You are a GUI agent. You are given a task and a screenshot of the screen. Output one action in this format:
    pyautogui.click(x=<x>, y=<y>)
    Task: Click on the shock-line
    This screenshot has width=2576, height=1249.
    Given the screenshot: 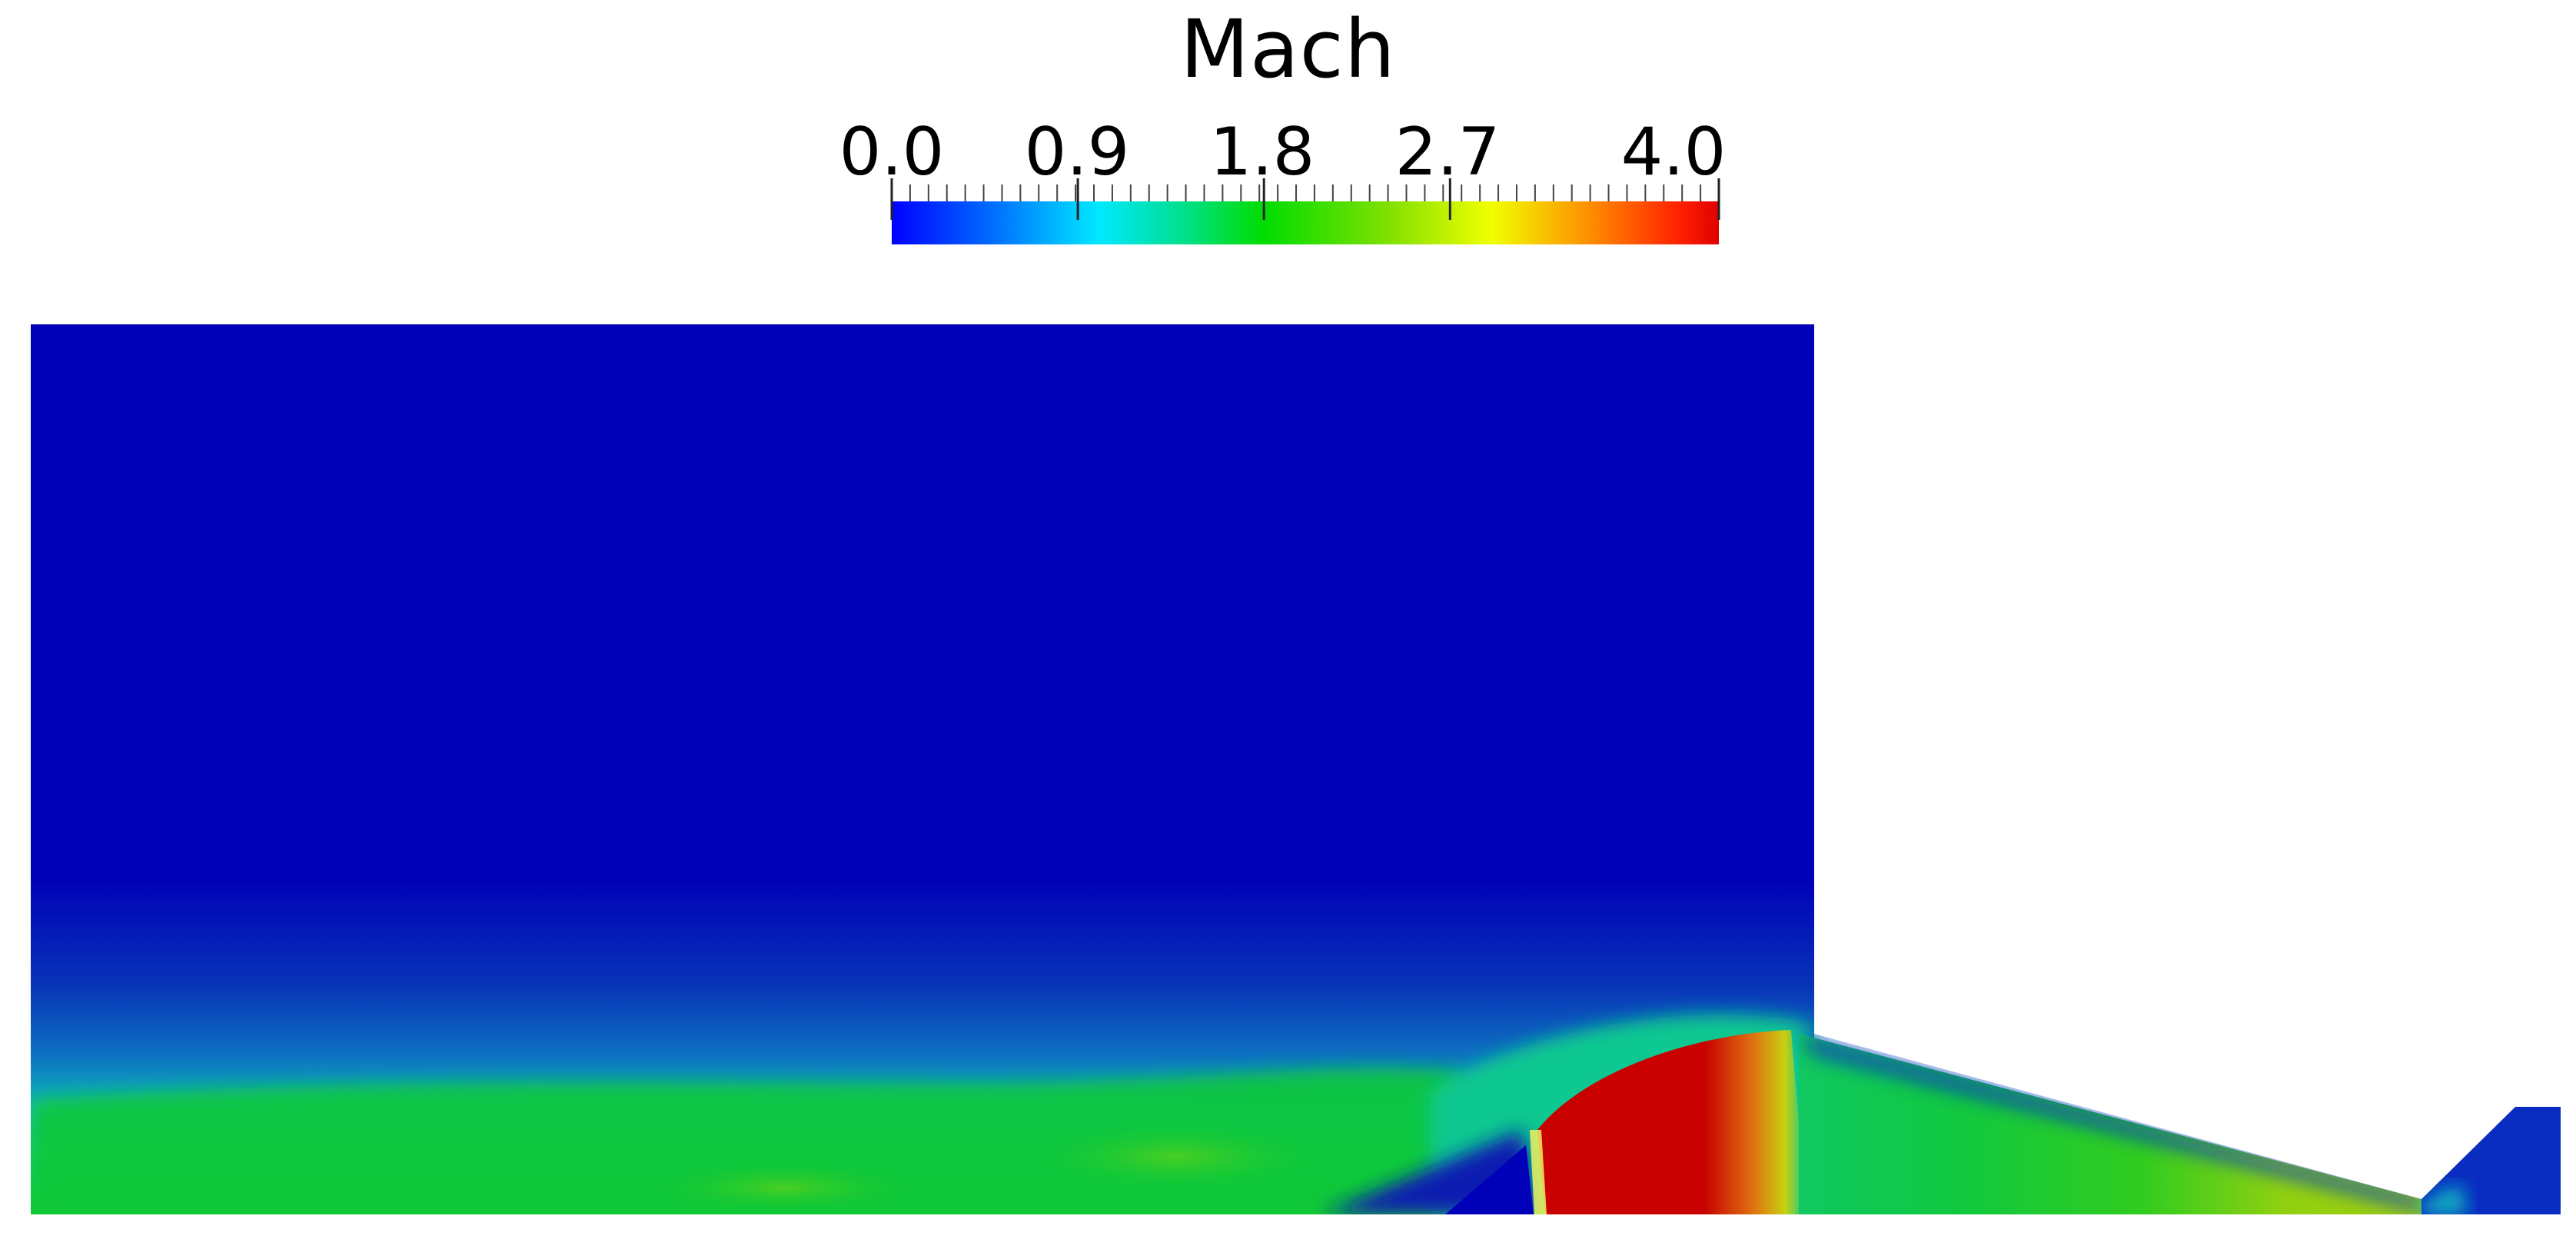 What is the action you would take?
    pyautogui.click(x=1538, y=1172)
    